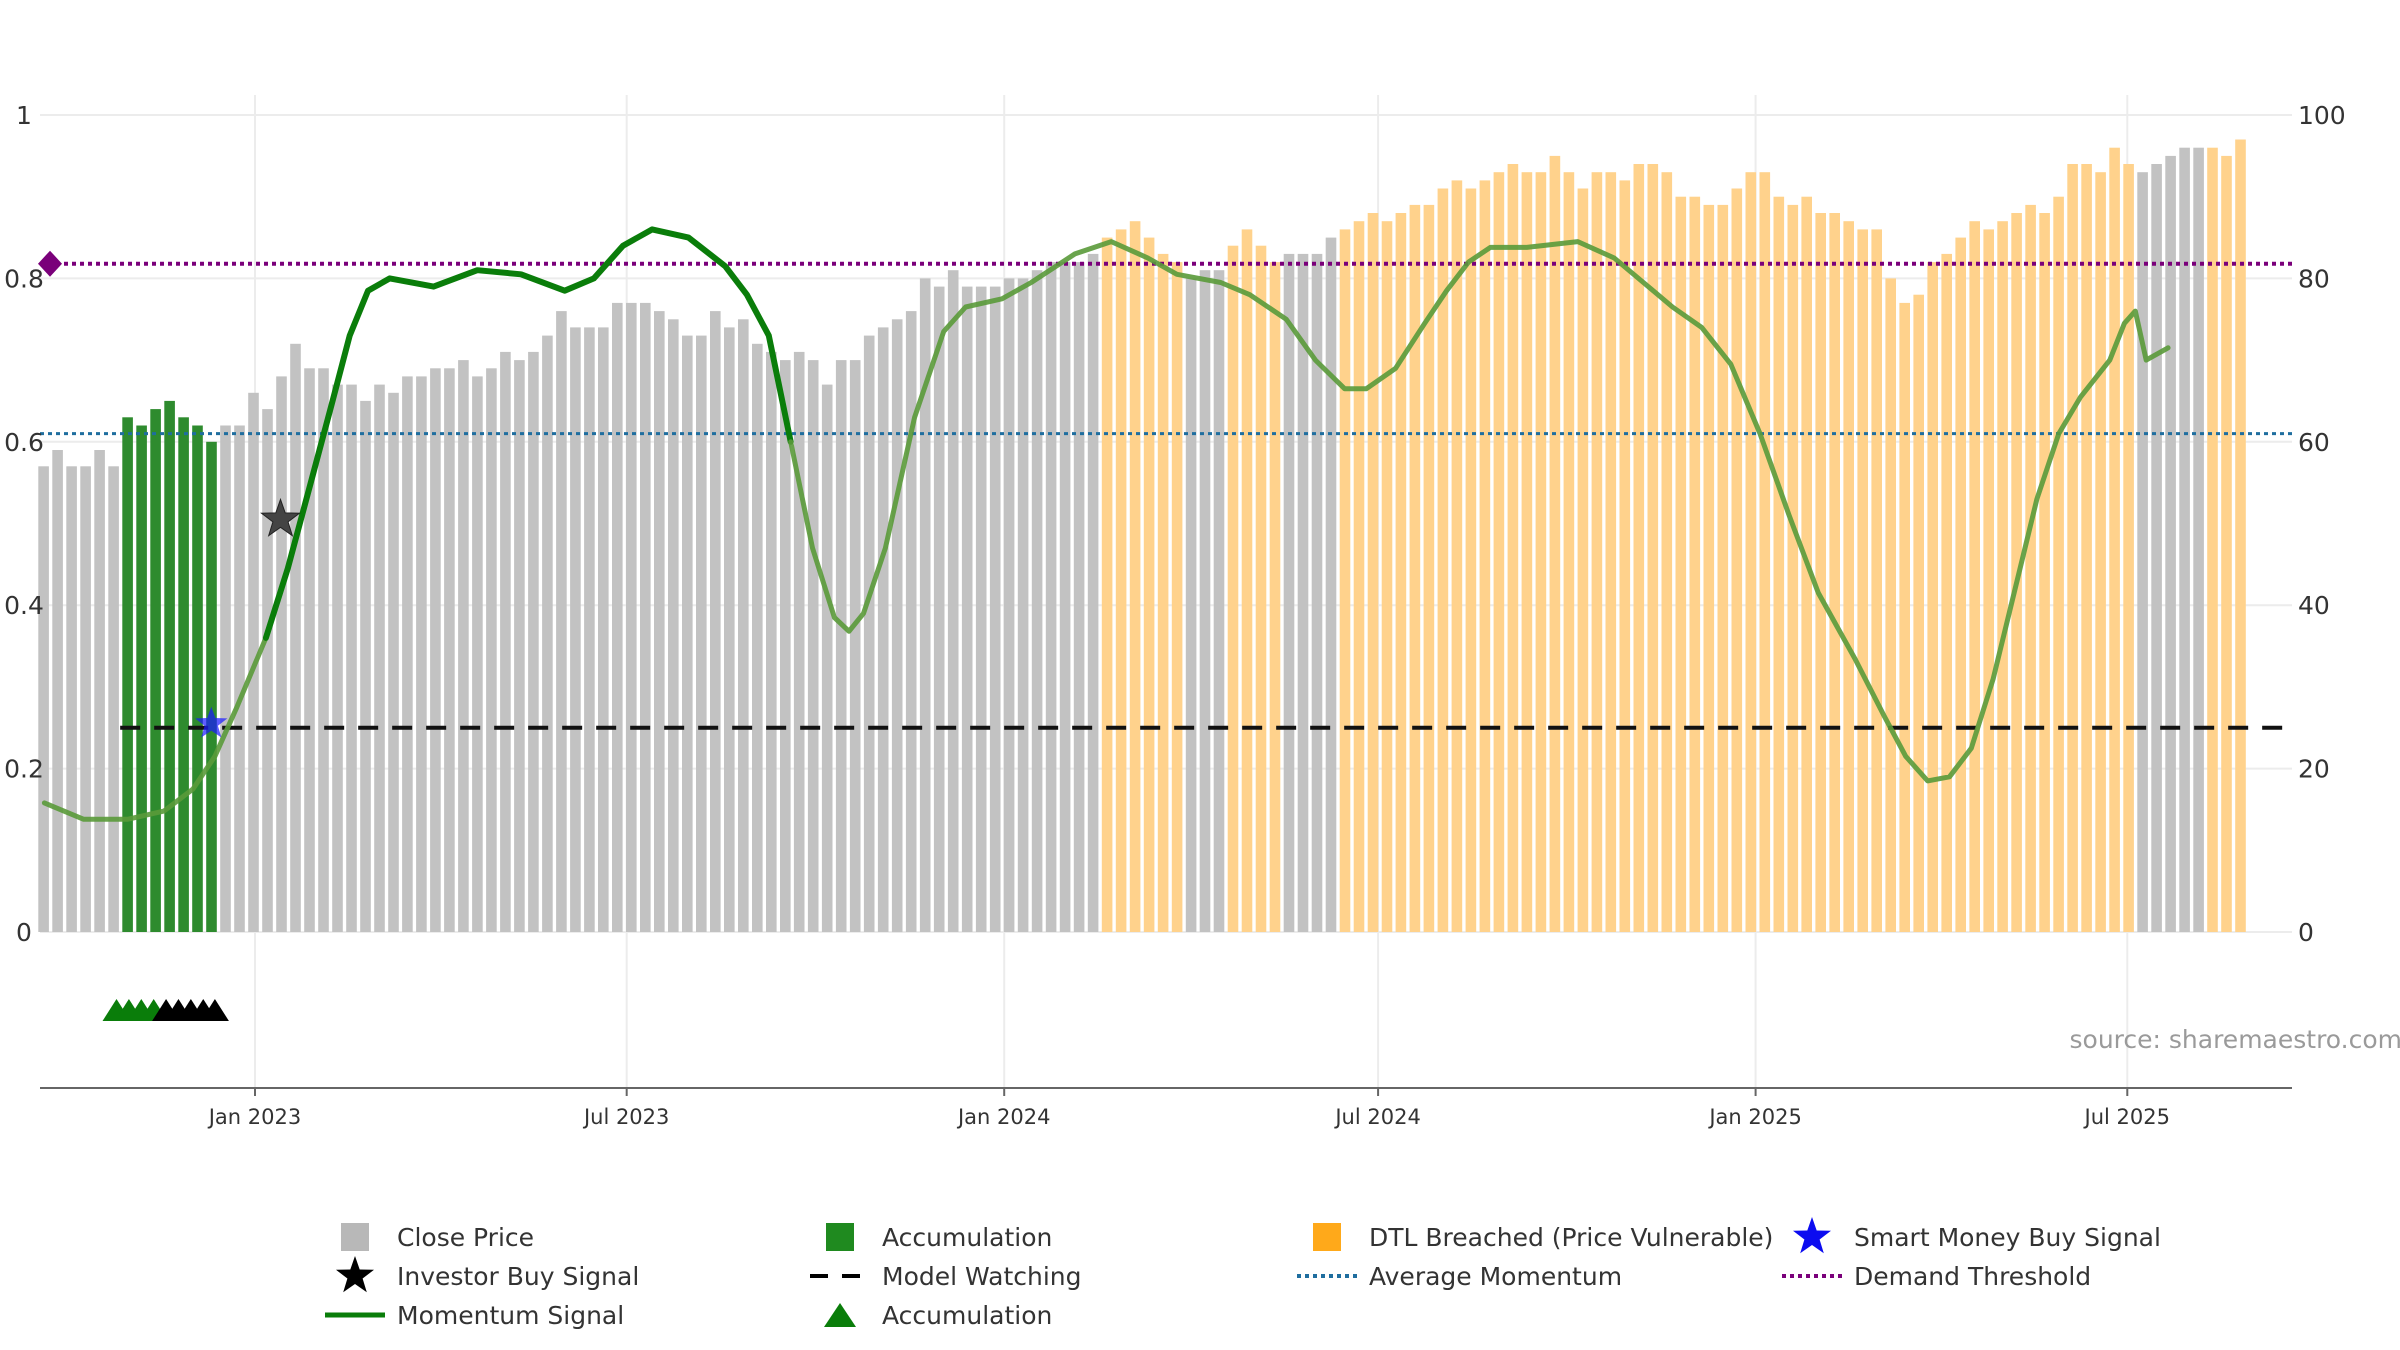 The image size is (2400, 1350). What do you see at coordinates (2314, 605) in the screenshot?
I see `right-axis-tick-label: 40` at bounding box center [2314, 605].